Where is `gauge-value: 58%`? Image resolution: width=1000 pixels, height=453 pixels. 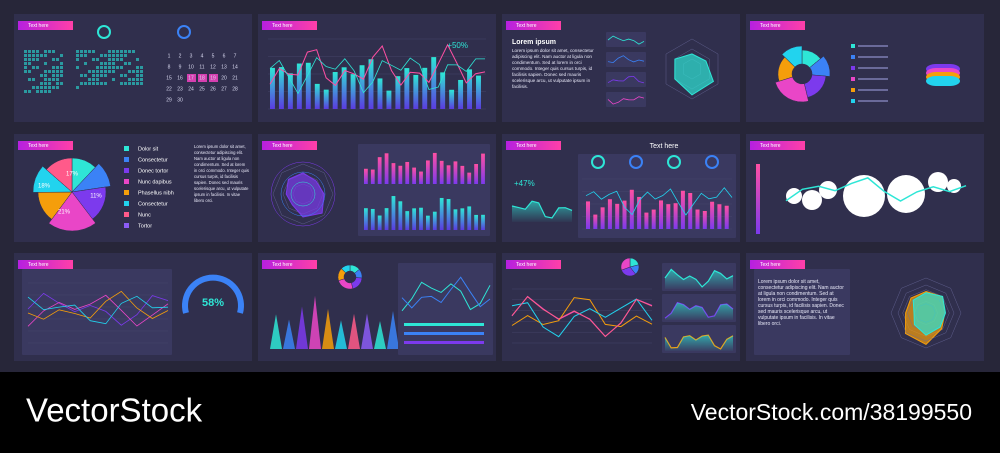
gauge-value: 58% is located at coordinates (213, 303).